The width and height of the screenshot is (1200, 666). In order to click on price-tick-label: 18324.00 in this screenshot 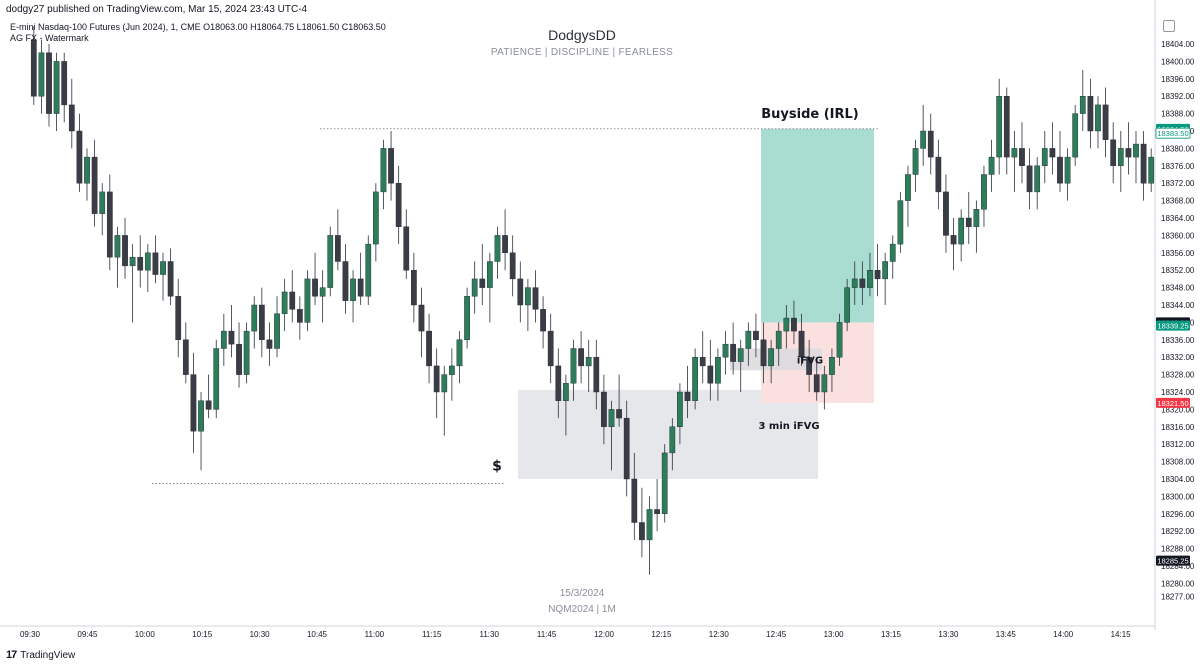, I will do `click(1178, 392)`.